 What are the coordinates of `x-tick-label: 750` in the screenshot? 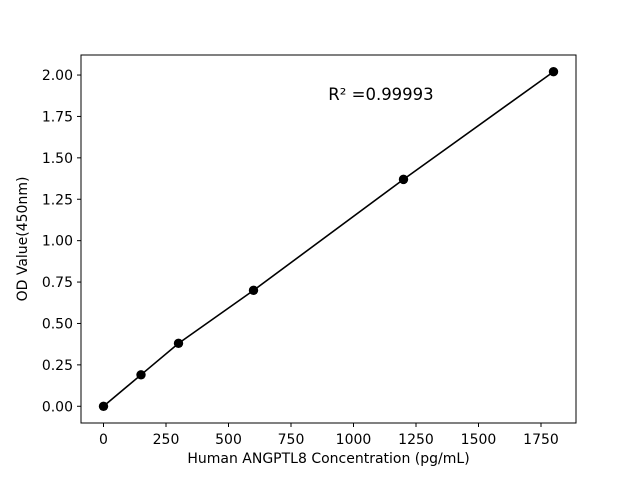 It's located at (291, 440).